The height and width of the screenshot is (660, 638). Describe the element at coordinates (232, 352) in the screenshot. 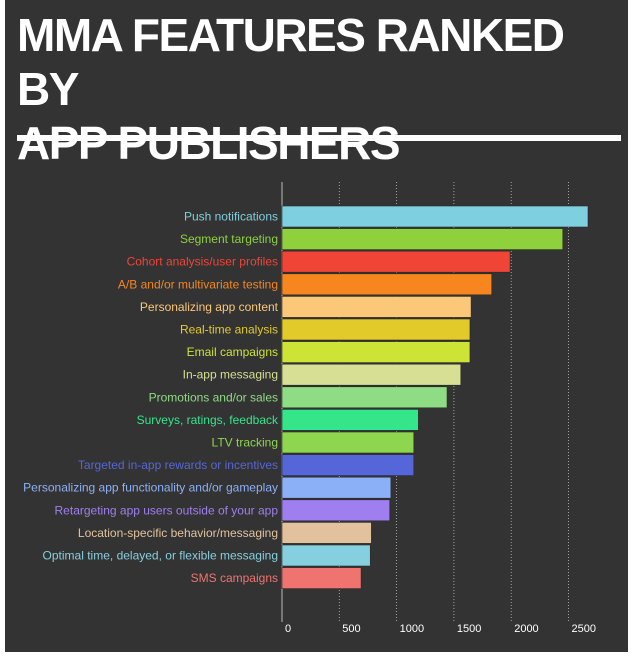

I see `category-label: Email campaigns` at that location.